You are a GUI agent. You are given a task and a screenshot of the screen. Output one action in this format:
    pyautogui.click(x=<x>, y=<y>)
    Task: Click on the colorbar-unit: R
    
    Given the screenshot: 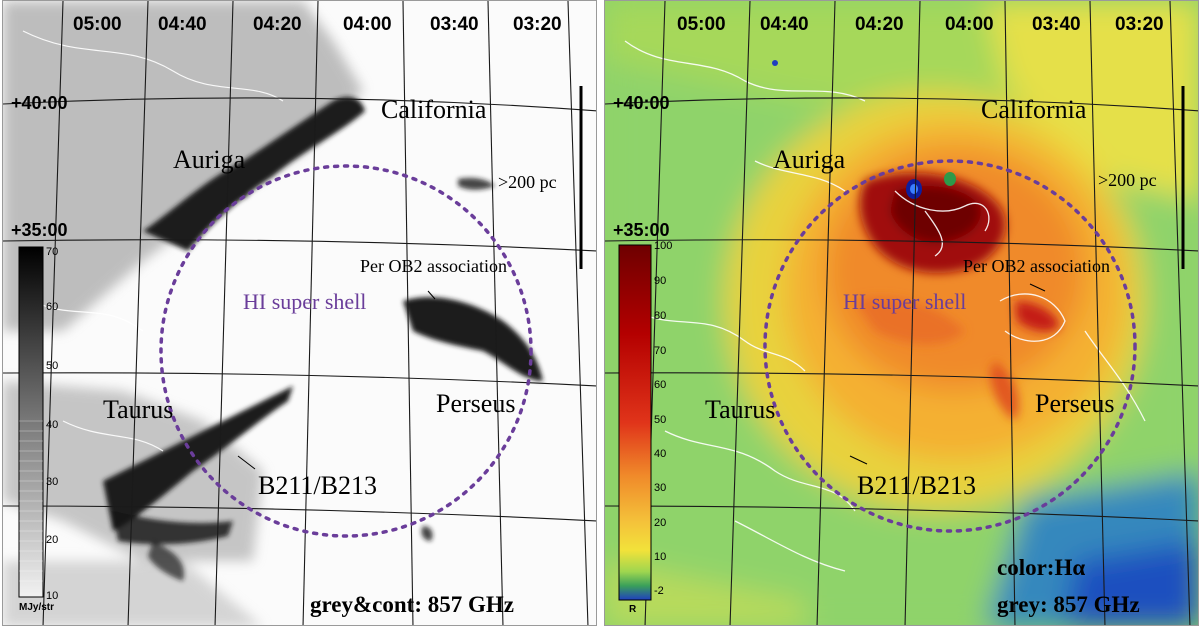 What is the action you would take?
    pyautogui.click(x=633, y=609)
    